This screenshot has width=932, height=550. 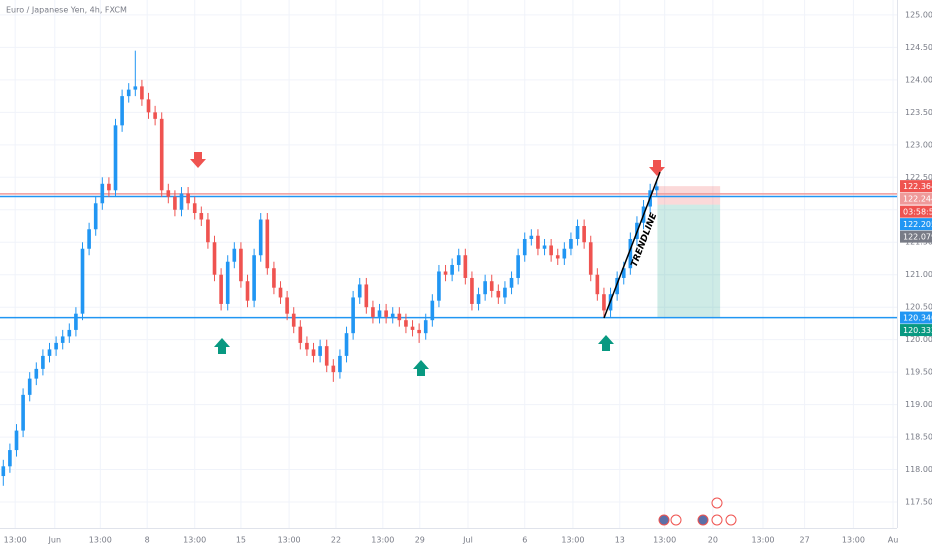 What do you see at coordinates (917, 199) in the screenshot?
I see `price-tag-label: 122.244` at bounding box center [917, 199].